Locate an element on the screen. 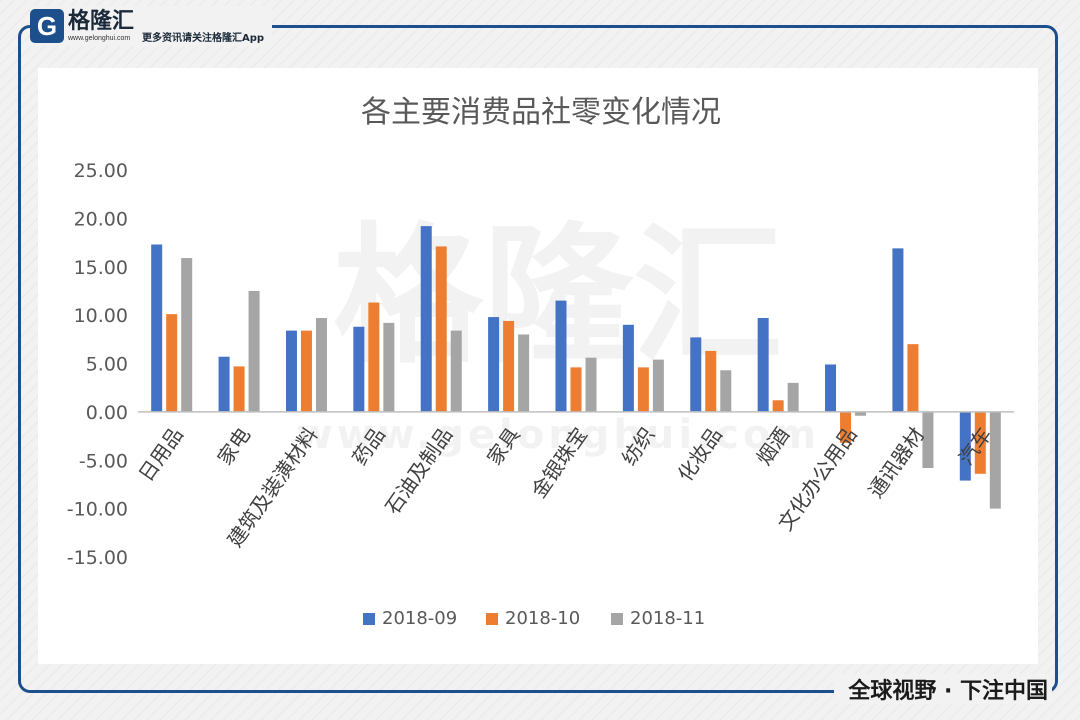  legend-label: 2018-11 is located at coordinates (667, 618).